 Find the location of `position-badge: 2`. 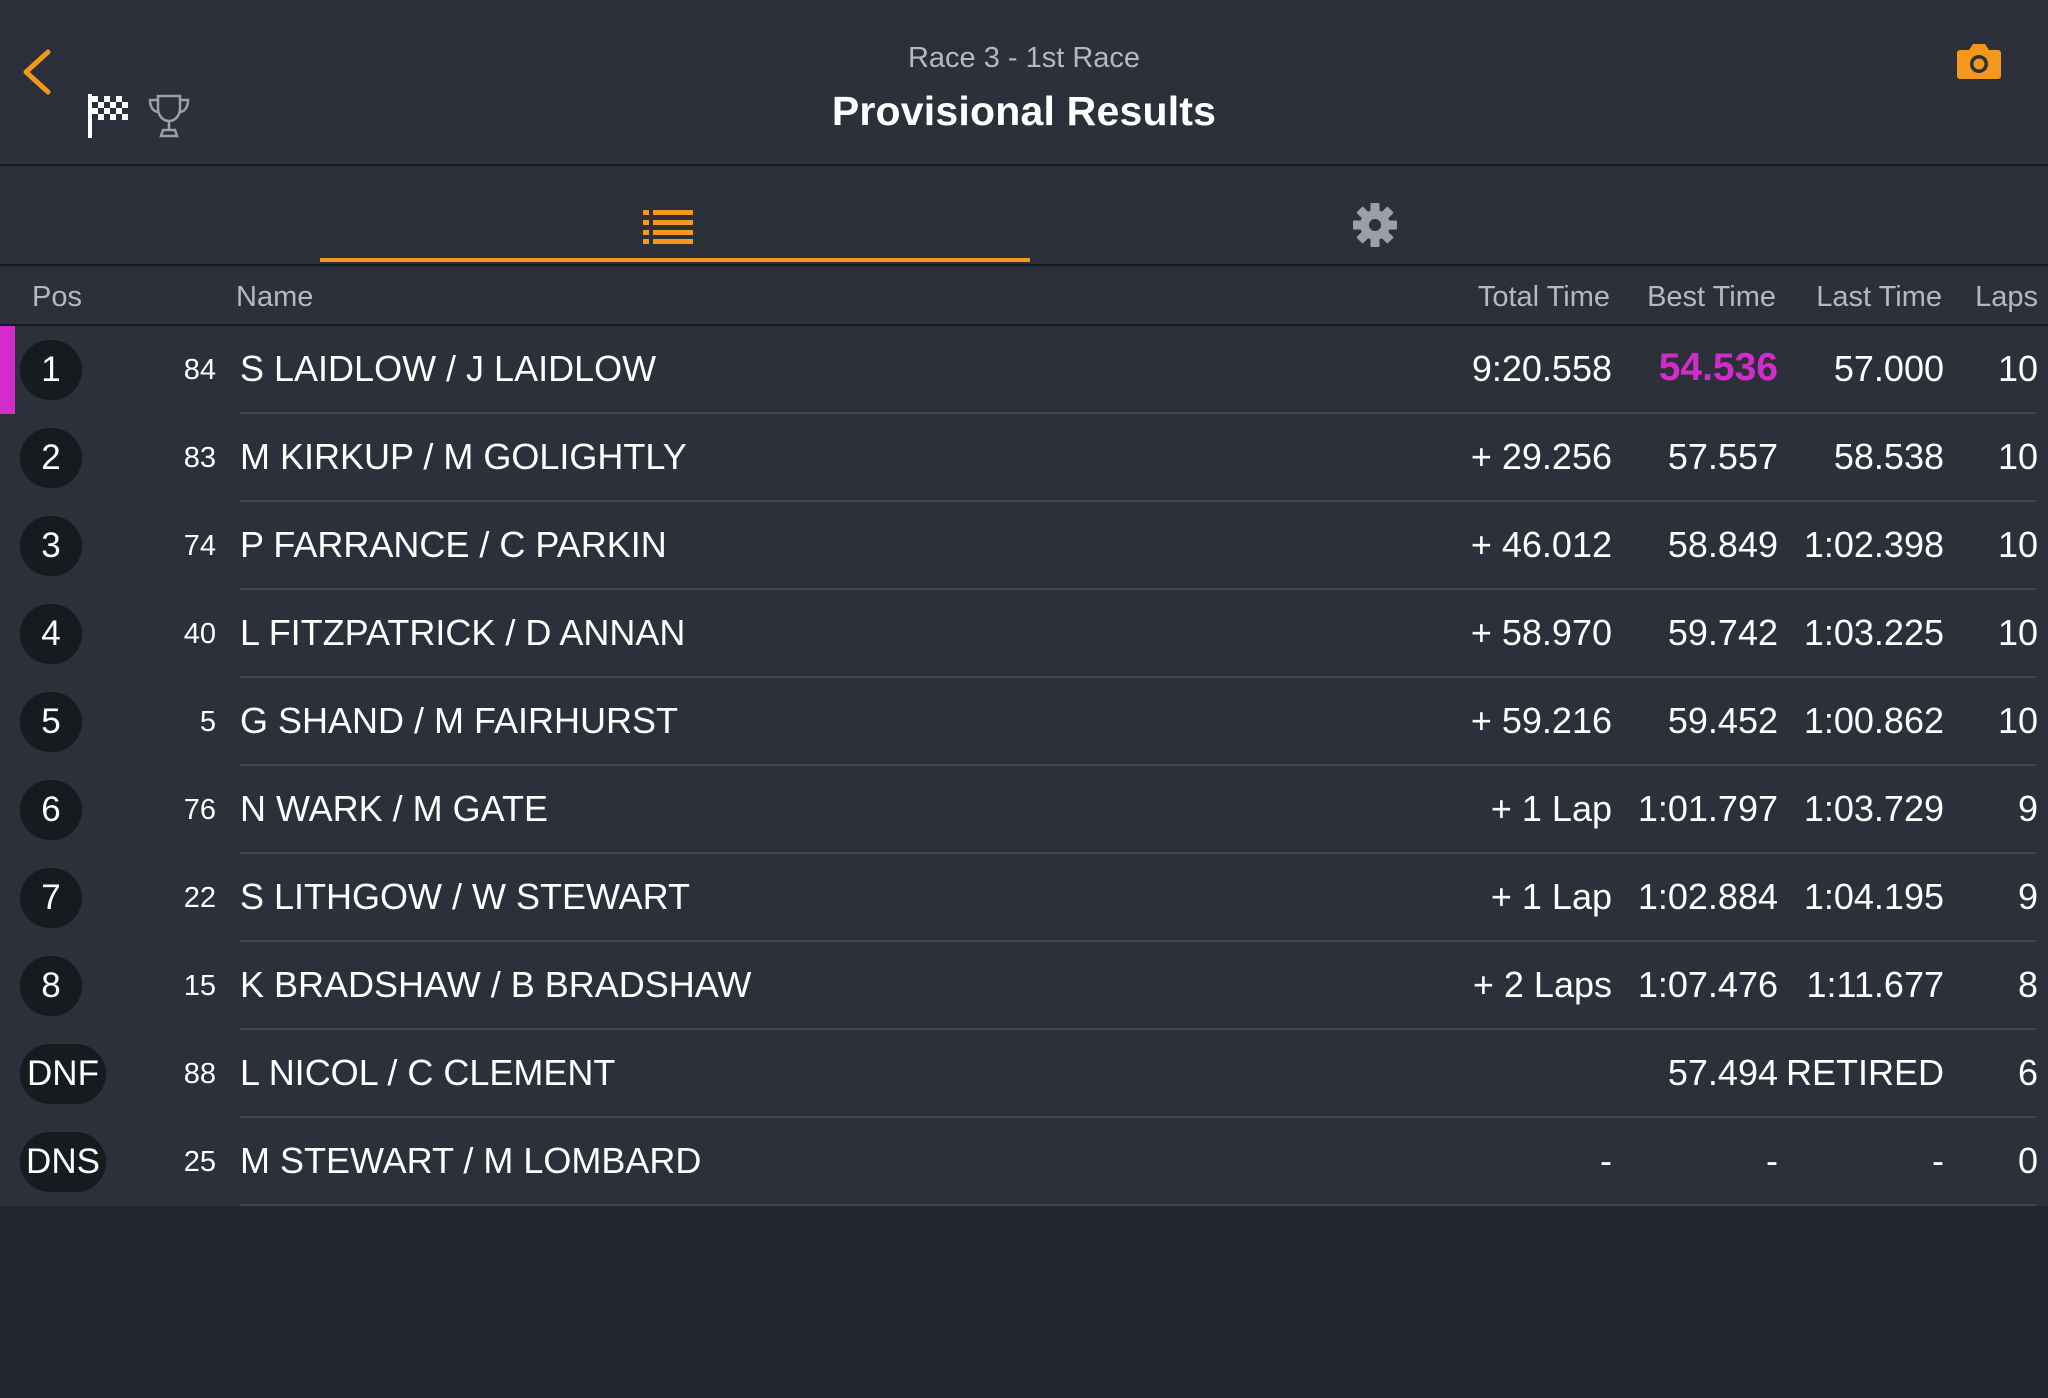

position-badge: 2 is located at coordinates (51, 458).